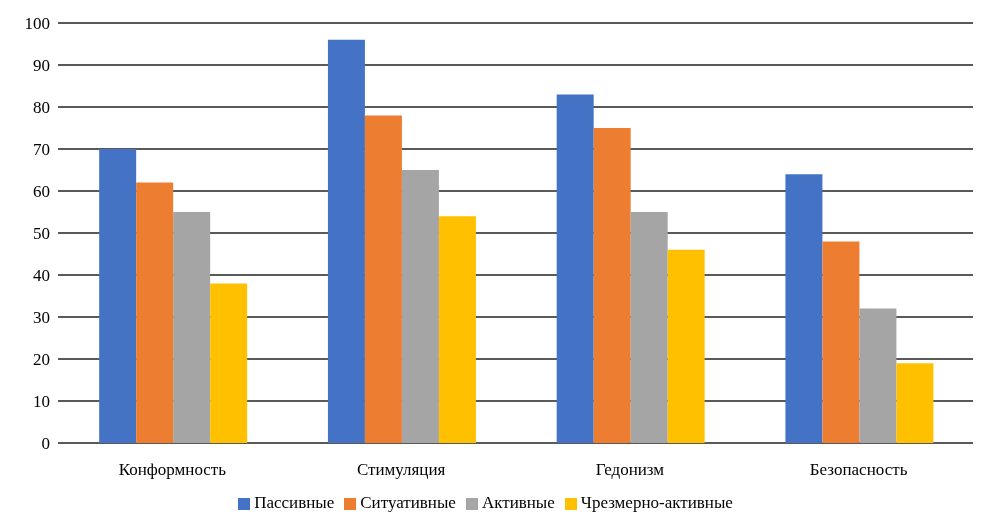  I want to click on y-tick-label: 50, so click(41, 234).